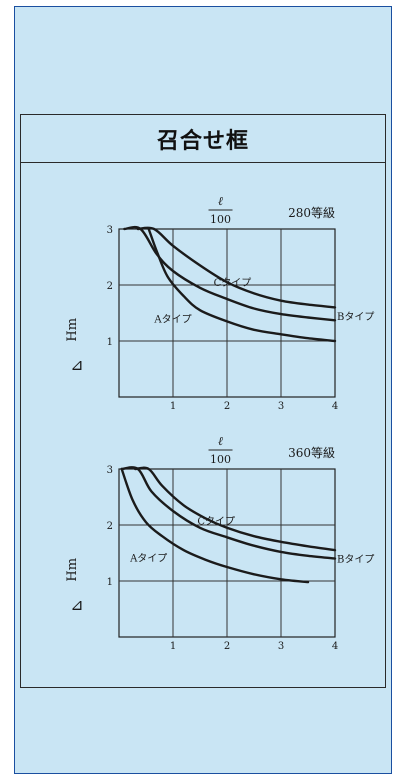 This screenshot has height=782, width=403. What do you see at coordinates (311, 453) in the screenshot?
I see `grade-label: 360等級` at bounding box center [311, 453].